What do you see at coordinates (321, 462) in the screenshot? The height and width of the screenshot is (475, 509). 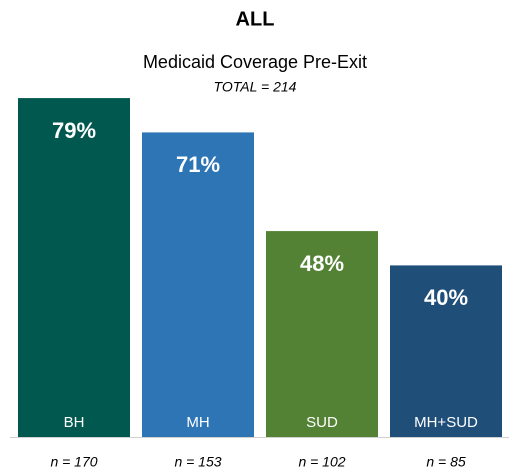 I see `n-label: n = 102` at bounding box center [321, 462].